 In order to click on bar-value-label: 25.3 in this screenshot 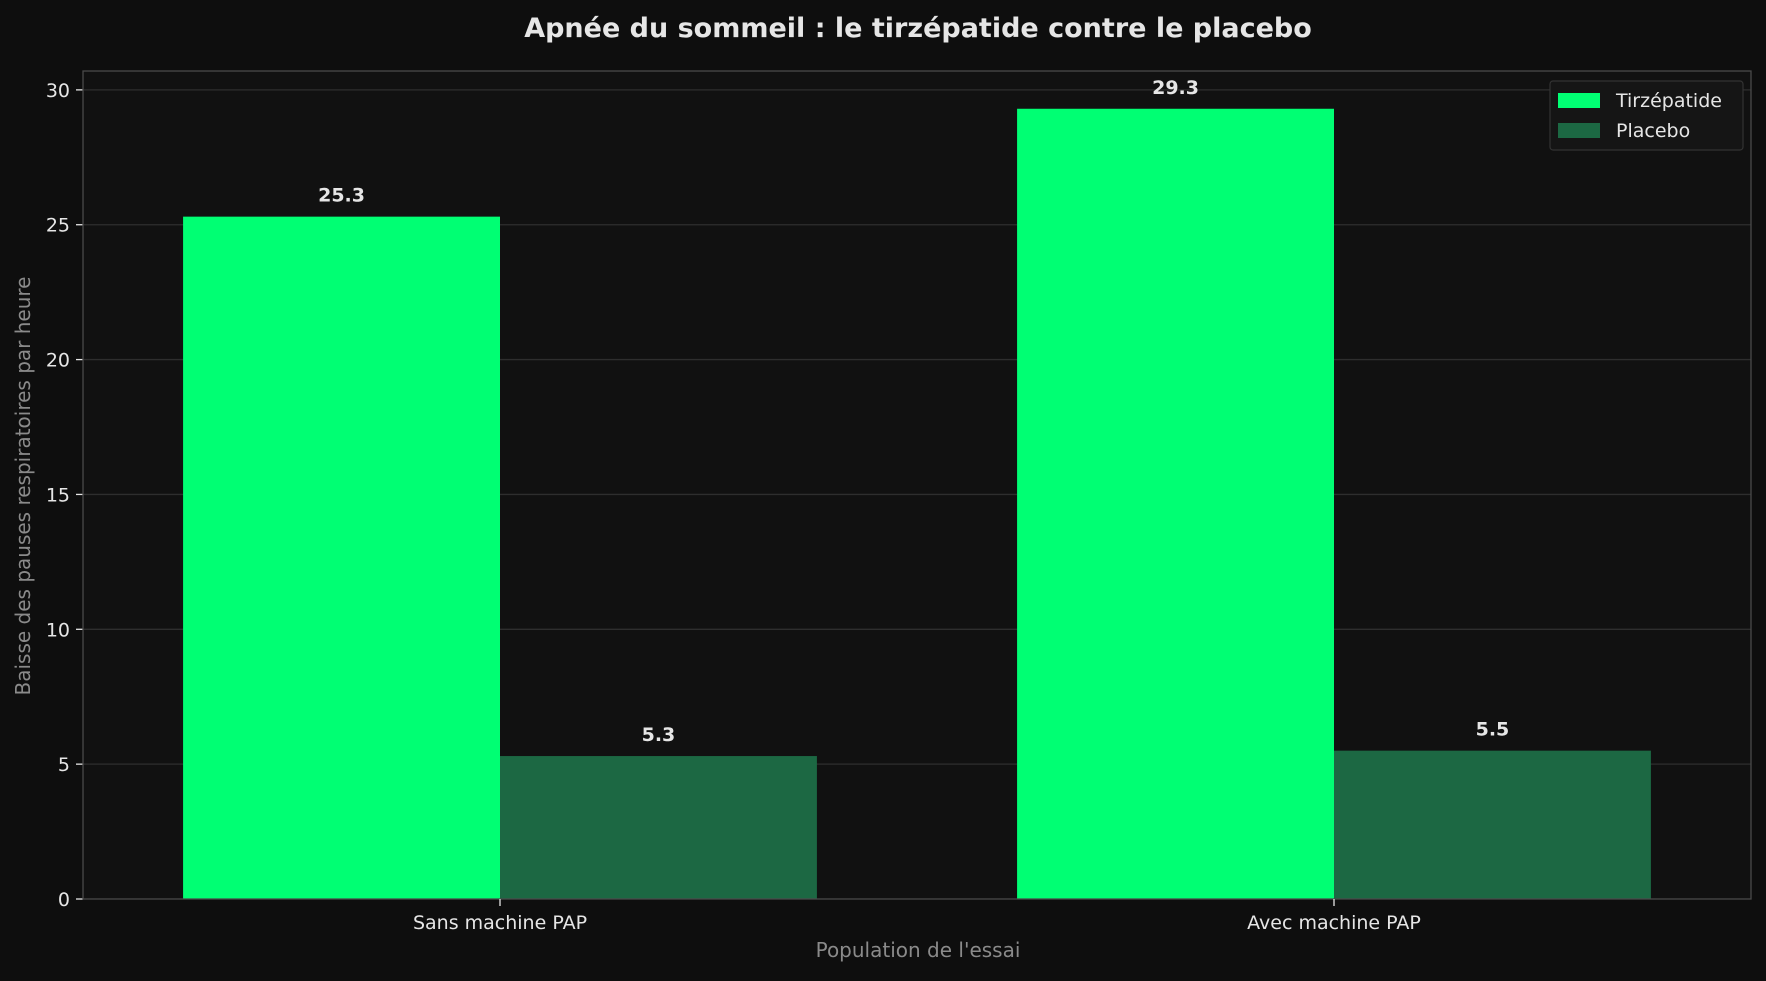, I will do `click(341, 196)`.